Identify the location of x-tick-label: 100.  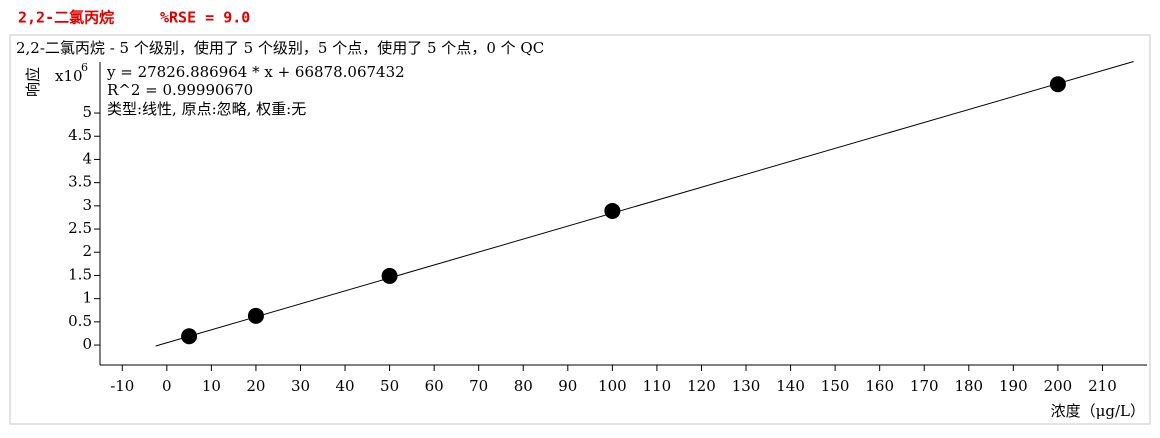
(612, 386).